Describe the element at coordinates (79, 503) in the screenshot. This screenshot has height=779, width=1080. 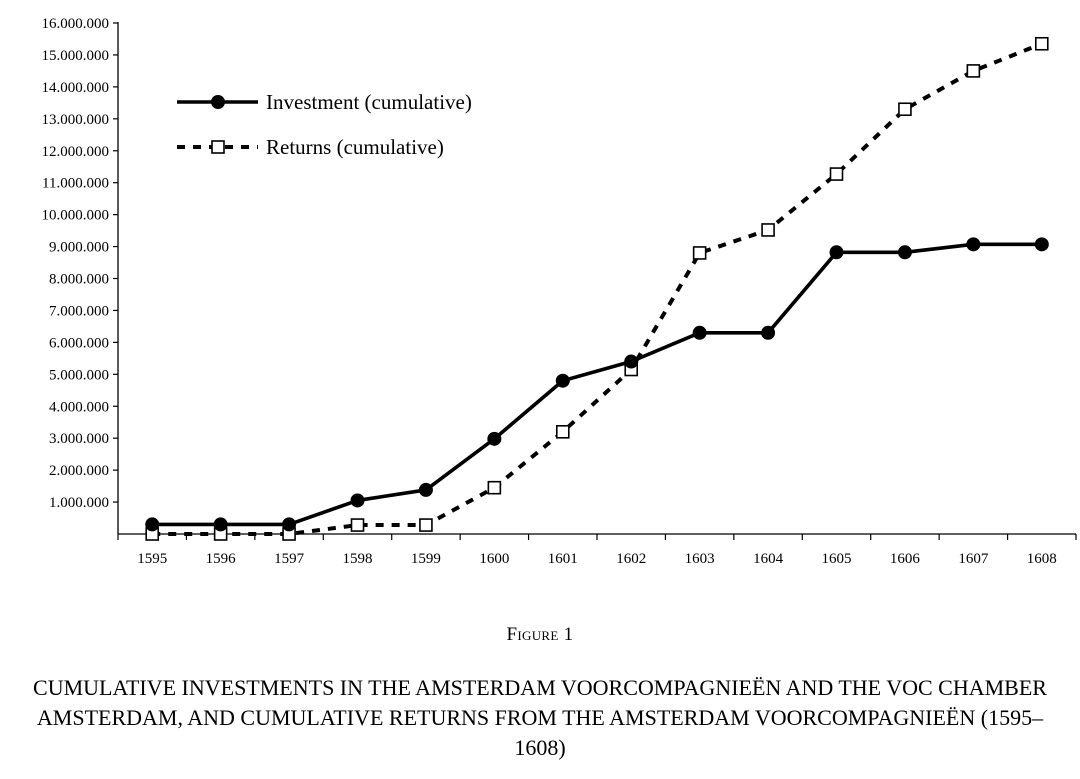
I see `y-tick-label: 1.000.000` at that location.